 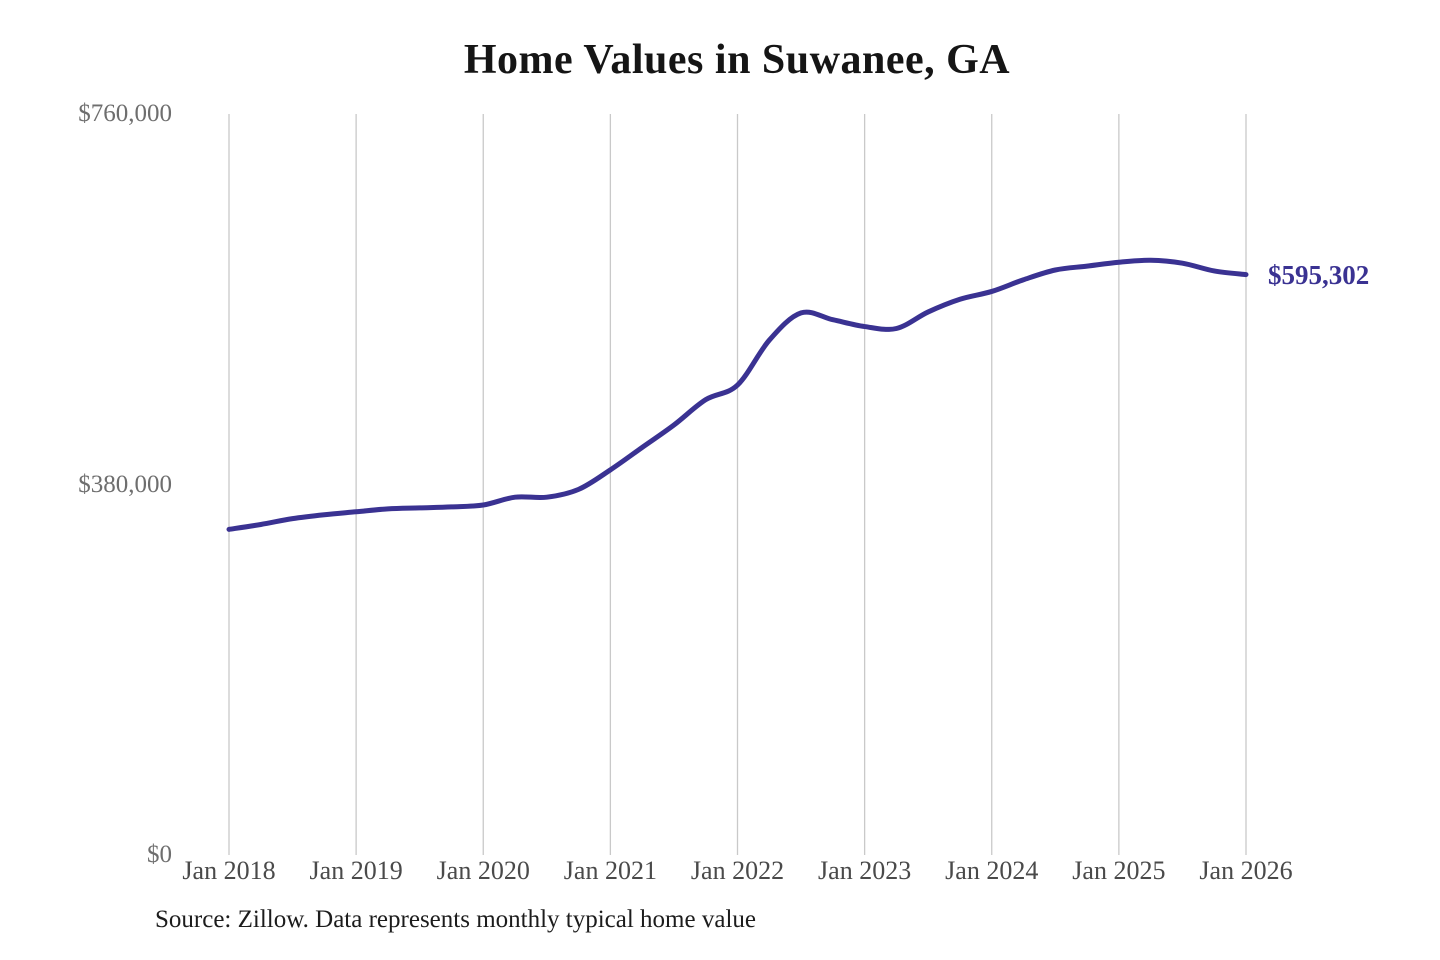 I want to click on x-tick-label: Jan 2023, so click(x=865, y=870).